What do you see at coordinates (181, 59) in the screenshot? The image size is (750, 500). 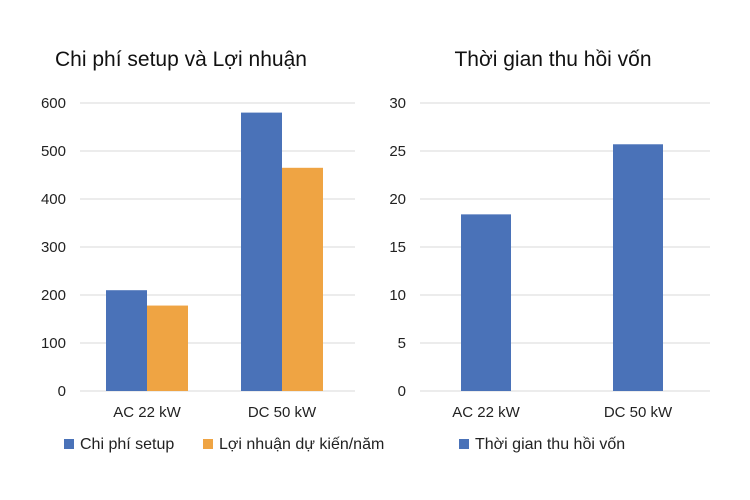 I see `chart-title: Chi phí setup và Lợi nhuận` at bounding box center [181, 59].